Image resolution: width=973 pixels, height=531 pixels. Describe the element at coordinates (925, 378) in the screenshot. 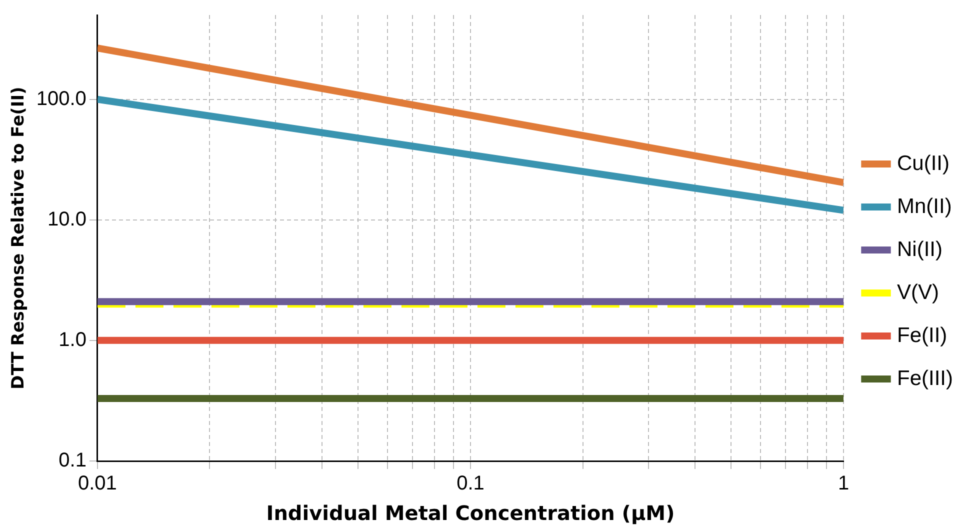

I see `legend-label: Fe(III)` at that location.